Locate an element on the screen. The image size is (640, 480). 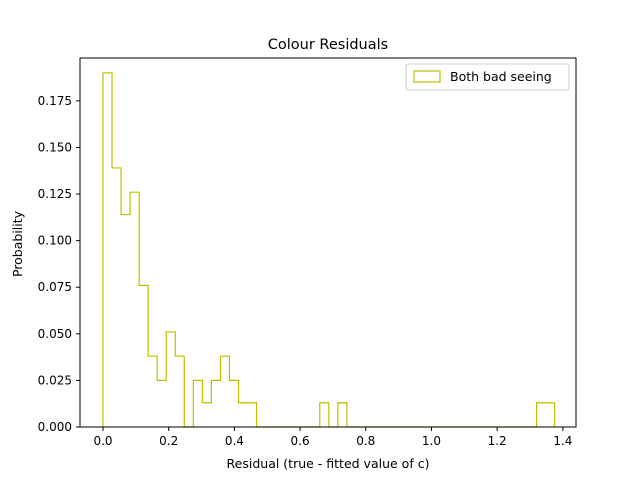
x-tick-label: 0.4 is located at coordinates (234, 441).